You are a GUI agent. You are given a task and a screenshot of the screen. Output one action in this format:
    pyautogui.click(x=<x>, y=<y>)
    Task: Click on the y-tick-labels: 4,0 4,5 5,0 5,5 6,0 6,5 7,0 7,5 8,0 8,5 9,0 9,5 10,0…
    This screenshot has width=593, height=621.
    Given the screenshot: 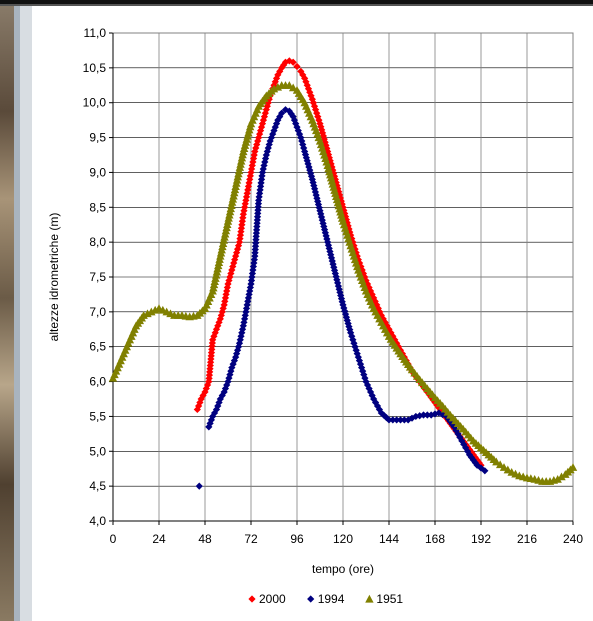 What is the action you would take?
    pyautogui.click(x=95, y=277)
    